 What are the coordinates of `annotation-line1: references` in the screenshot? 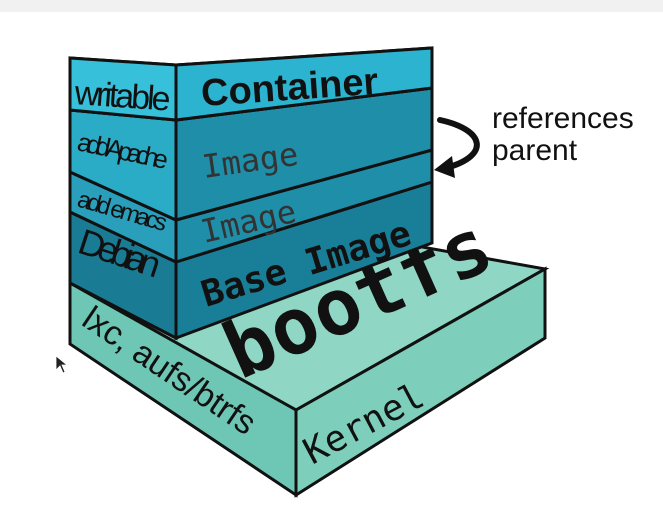 It's located at (563, 118).